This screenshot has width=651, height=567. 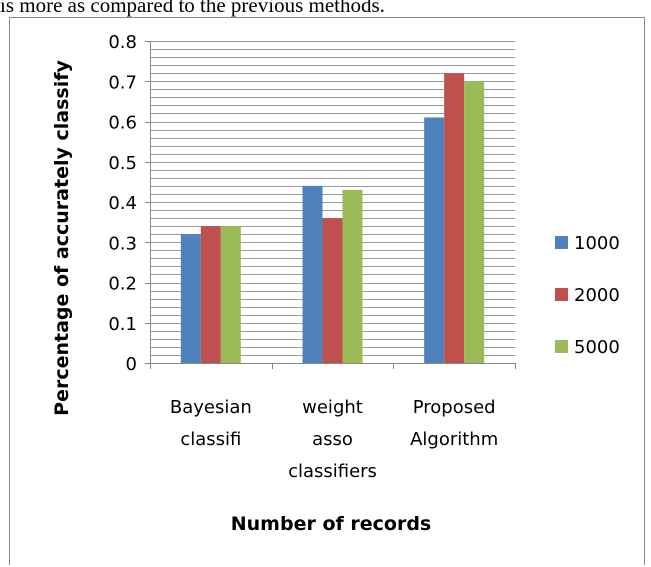 I want to click on legend-label-1000: 1000, so click(x=597, y=243).